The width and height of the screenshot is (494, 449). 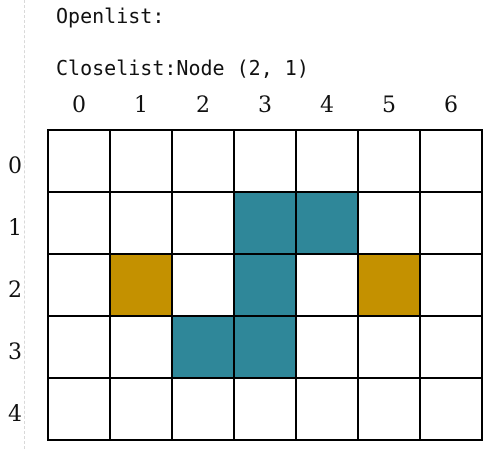 I want to click on left-margin-rule, so click(x=24, y=224).